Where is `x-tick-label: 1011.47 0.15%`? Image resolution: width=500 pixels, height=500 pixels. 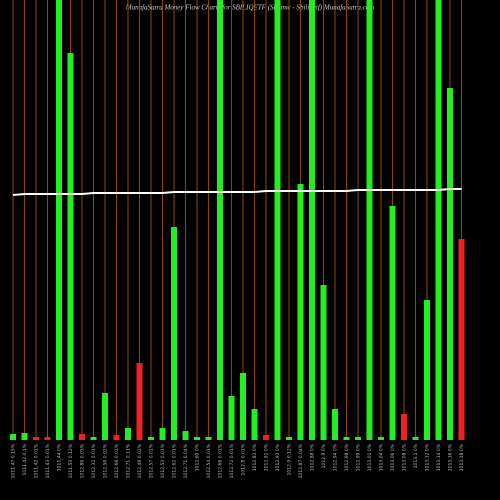 x-tick-label: 1011.47 0.15% is located at coordinates (14, 460).